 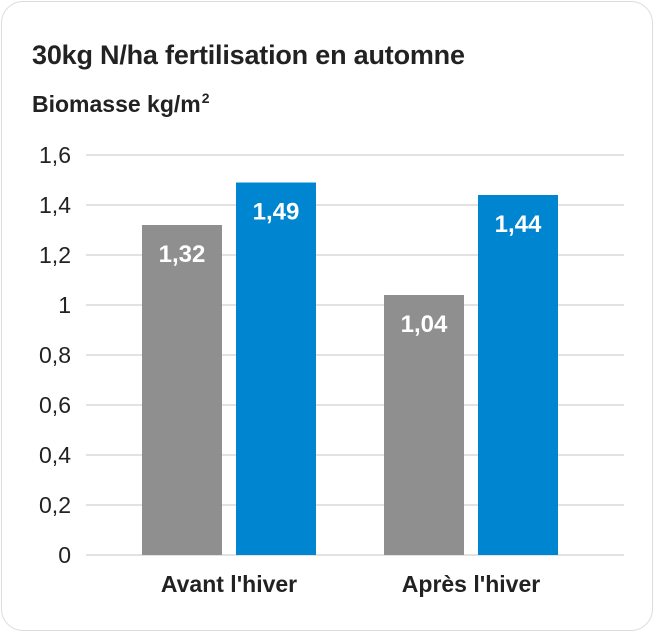 What do you see at coordinates (229, 584) in the screenshot?
I see `x-category-label: Avant l'hiver` at bounding box center [229, 584].